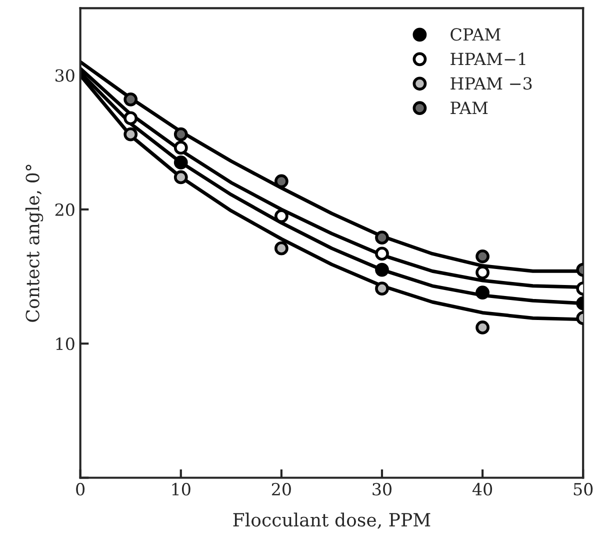 This screenshot has height=546, width=595. I want to click on y-tick-label: 10, so click(65, 344).